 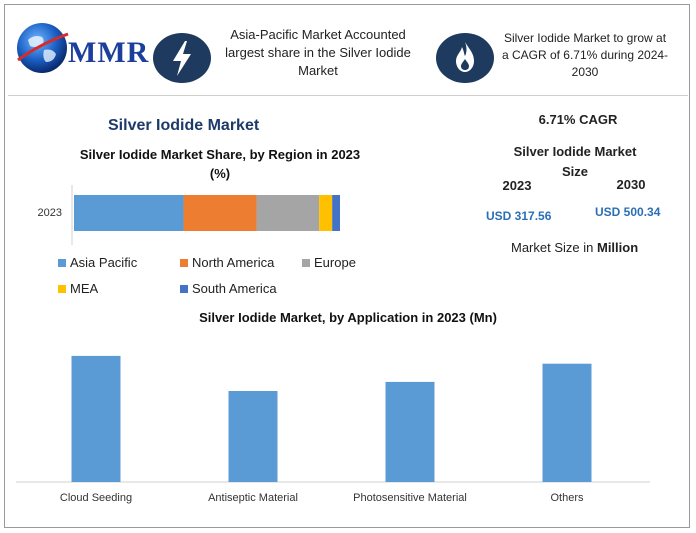 What do you see at coordinates (96, 418) in the screenshot?
I see `bar-cloud-seeding` at bounding box center [96, 418].